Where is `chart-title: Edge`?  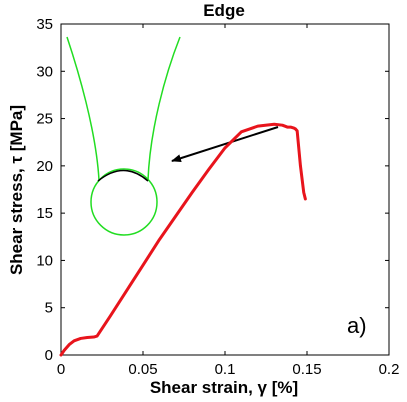
chart-title: Edge is located at coordinates (224, 10).